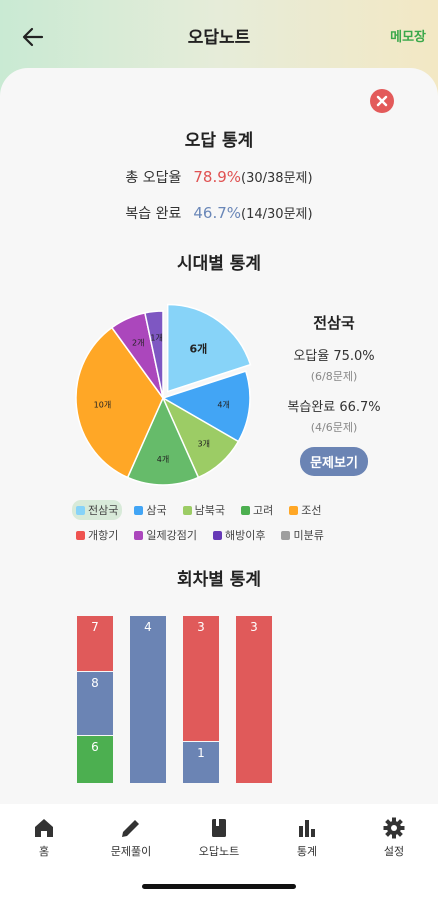 The height and width of the screenshot is (900, 438). What do you see at coordinates (163, 459) in the screenshot?
I see `pie-slice-label-3: 4개` at bounding box center [163, 459].